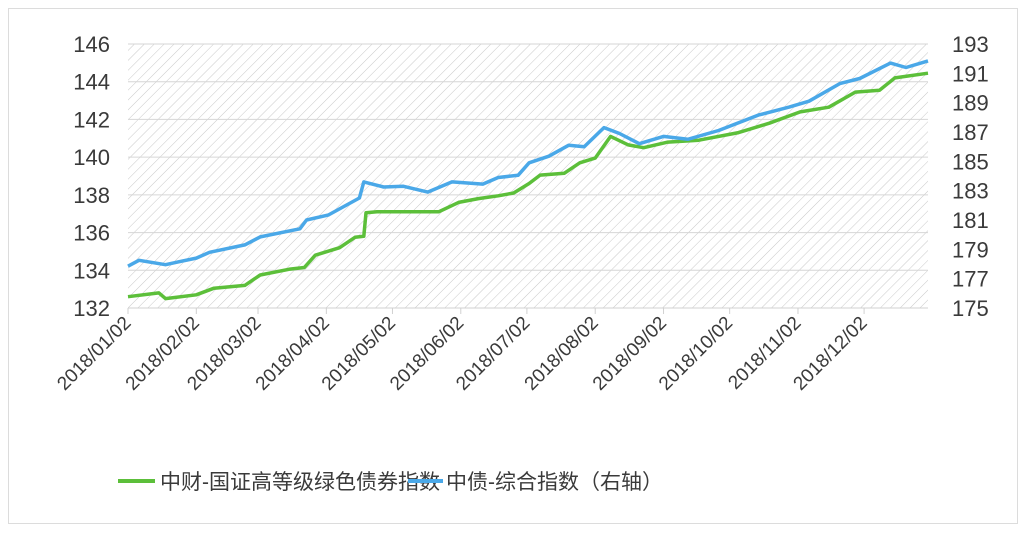 The height and width of the screenshot is (537, 1026). What do you see at coordinates (91, 308) in the screenshot?
I see `y-tick-label: 132` at bounding box center [91, 308].